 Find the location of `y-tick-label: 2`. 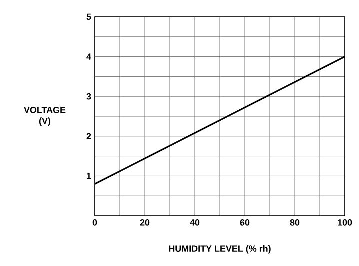

y-tick-label: 2 is located at coordinates (89, 136).